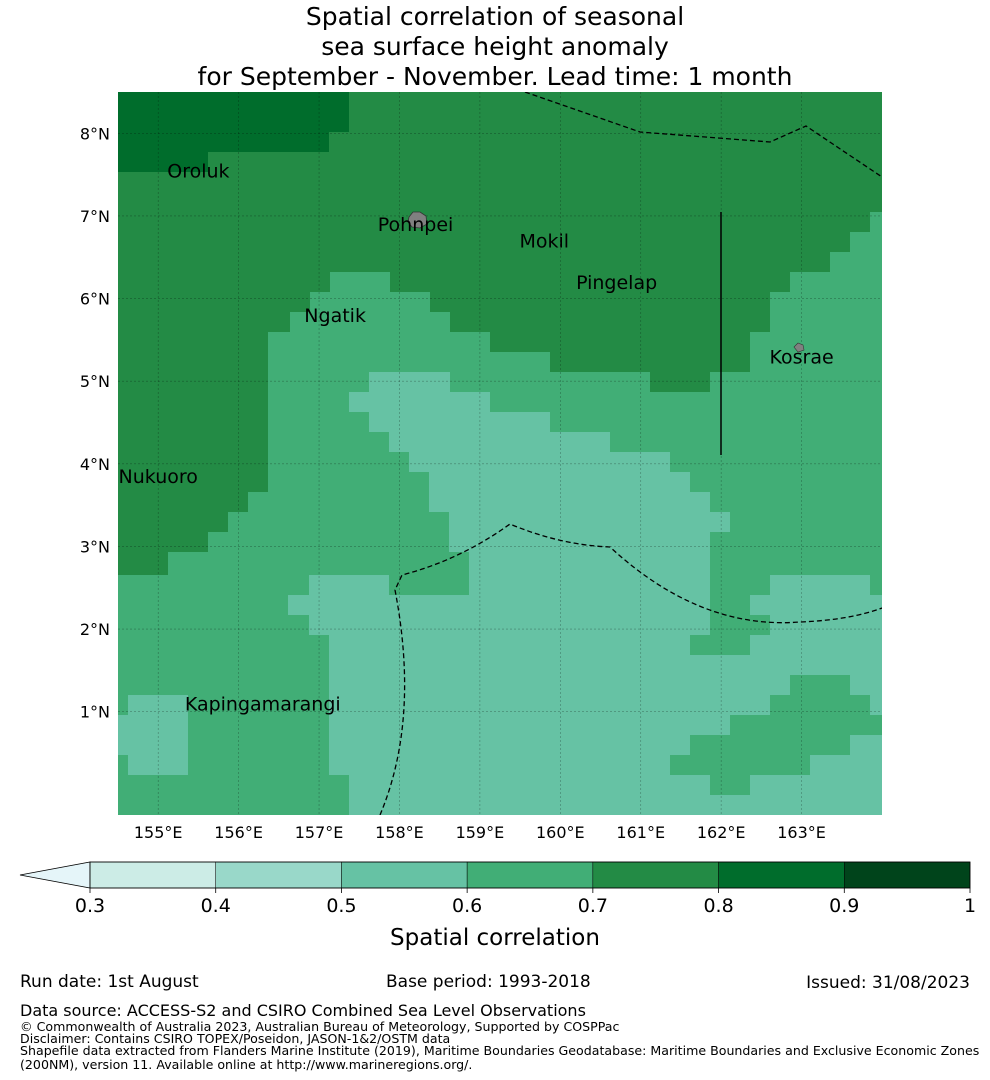 This screenshot has width=990, height=1080. Describe the element at coordinates (95, 422) in the screenshot. I see `latitude-ticks: 1°N 2°N 3°N 4°N 5°N 6°N 7°N 8°N` at that location.